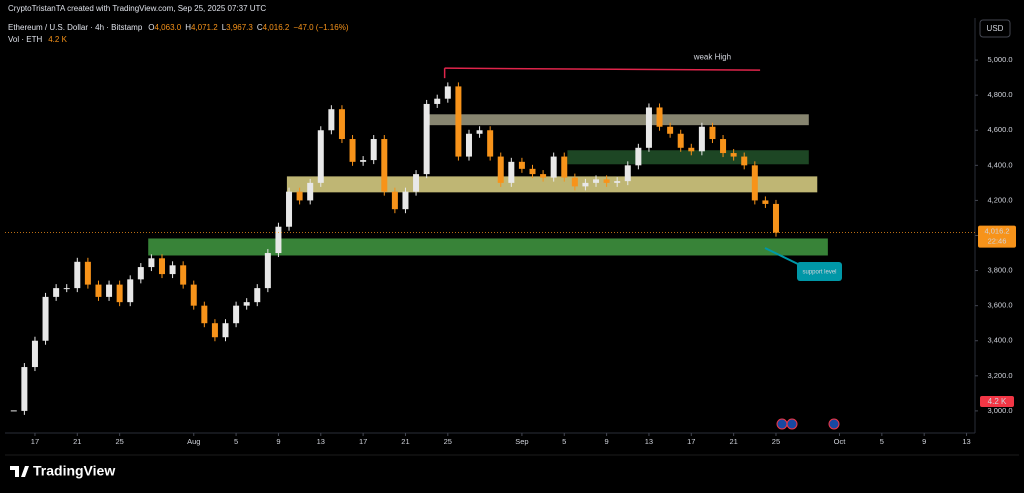 The image size is (1024, 493). Describe the element at coordinates (260, 27) in the screenshot. I see `ohlc-key: C` at that location.